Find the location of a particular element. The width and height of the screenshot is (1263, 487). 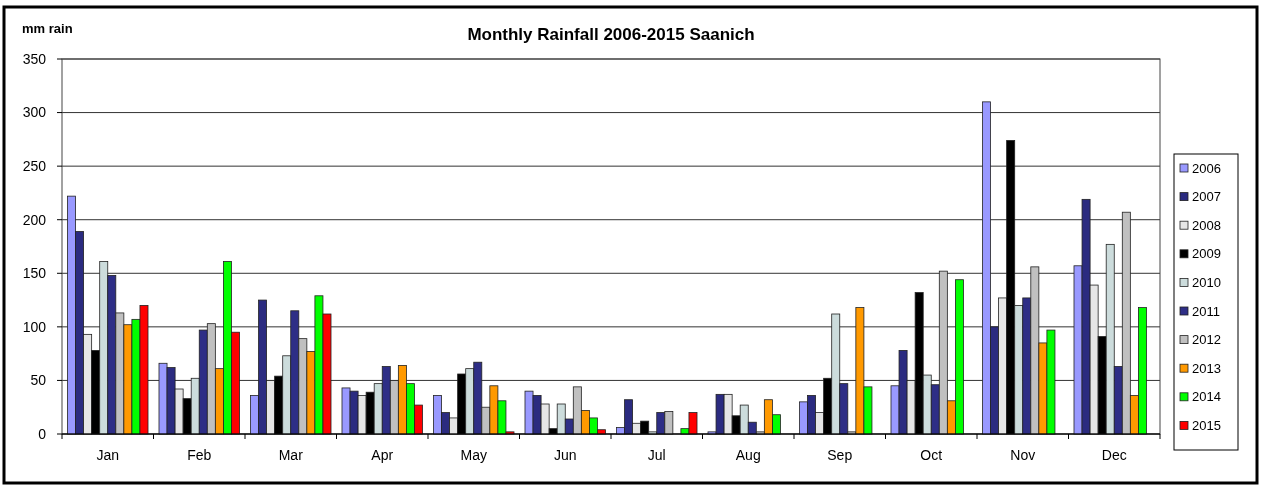

x-tick-label: Jul is located at coordinates (656, 455).